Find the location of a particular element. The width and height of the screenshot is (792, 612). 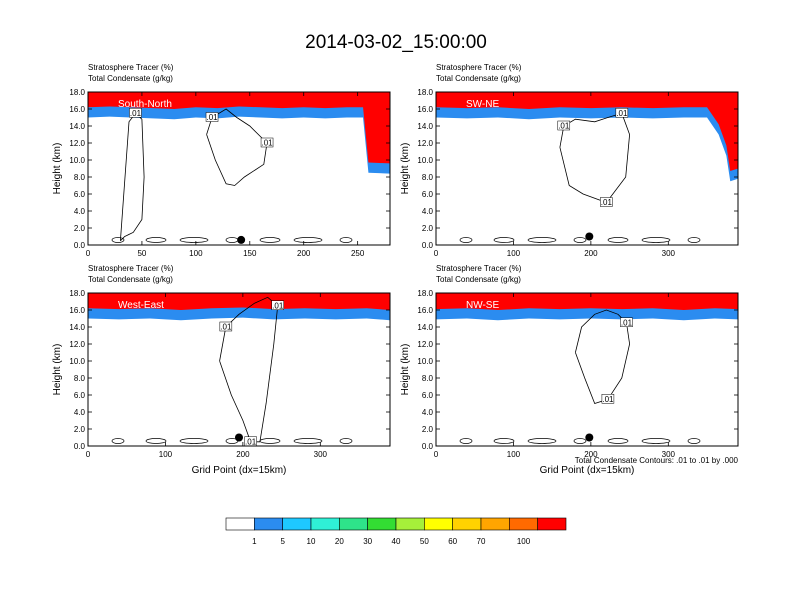

plot-frame is located at coordinates (239, 369).